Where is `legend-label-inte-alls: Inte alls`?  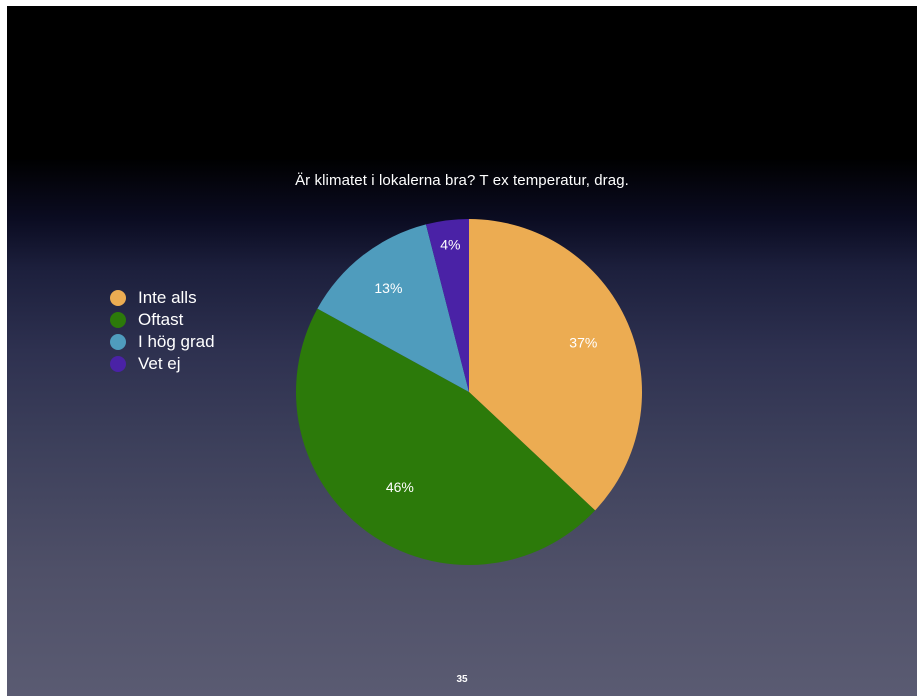 legend-label-inte-alls: Inte alls is located at coordinates (167, 297).